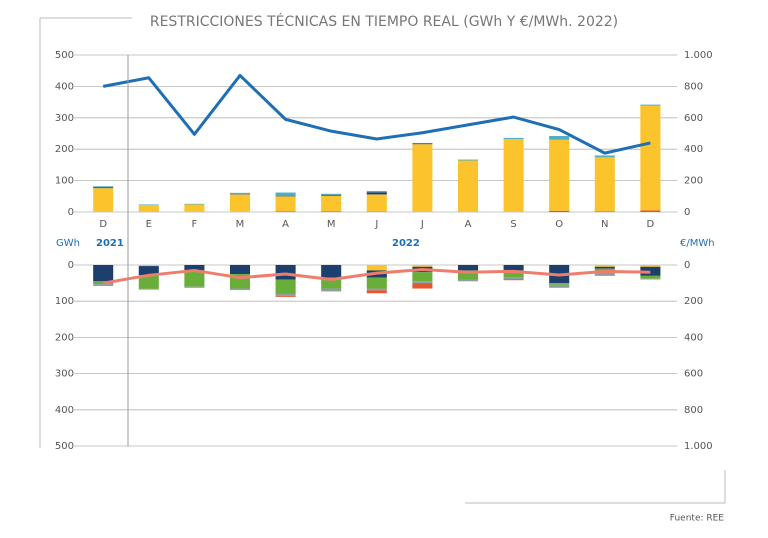  Describe the element at coordinates (693, 301) in the screenshot. I see `y2-tick-label: 200` at that location.